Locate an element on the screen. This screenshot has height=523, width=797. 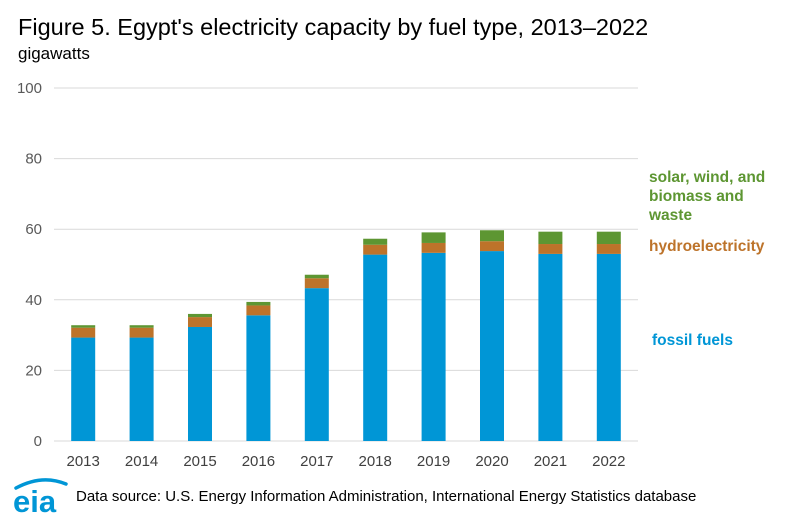
eia-logo-text: eia is located at coordinates (35, 501).